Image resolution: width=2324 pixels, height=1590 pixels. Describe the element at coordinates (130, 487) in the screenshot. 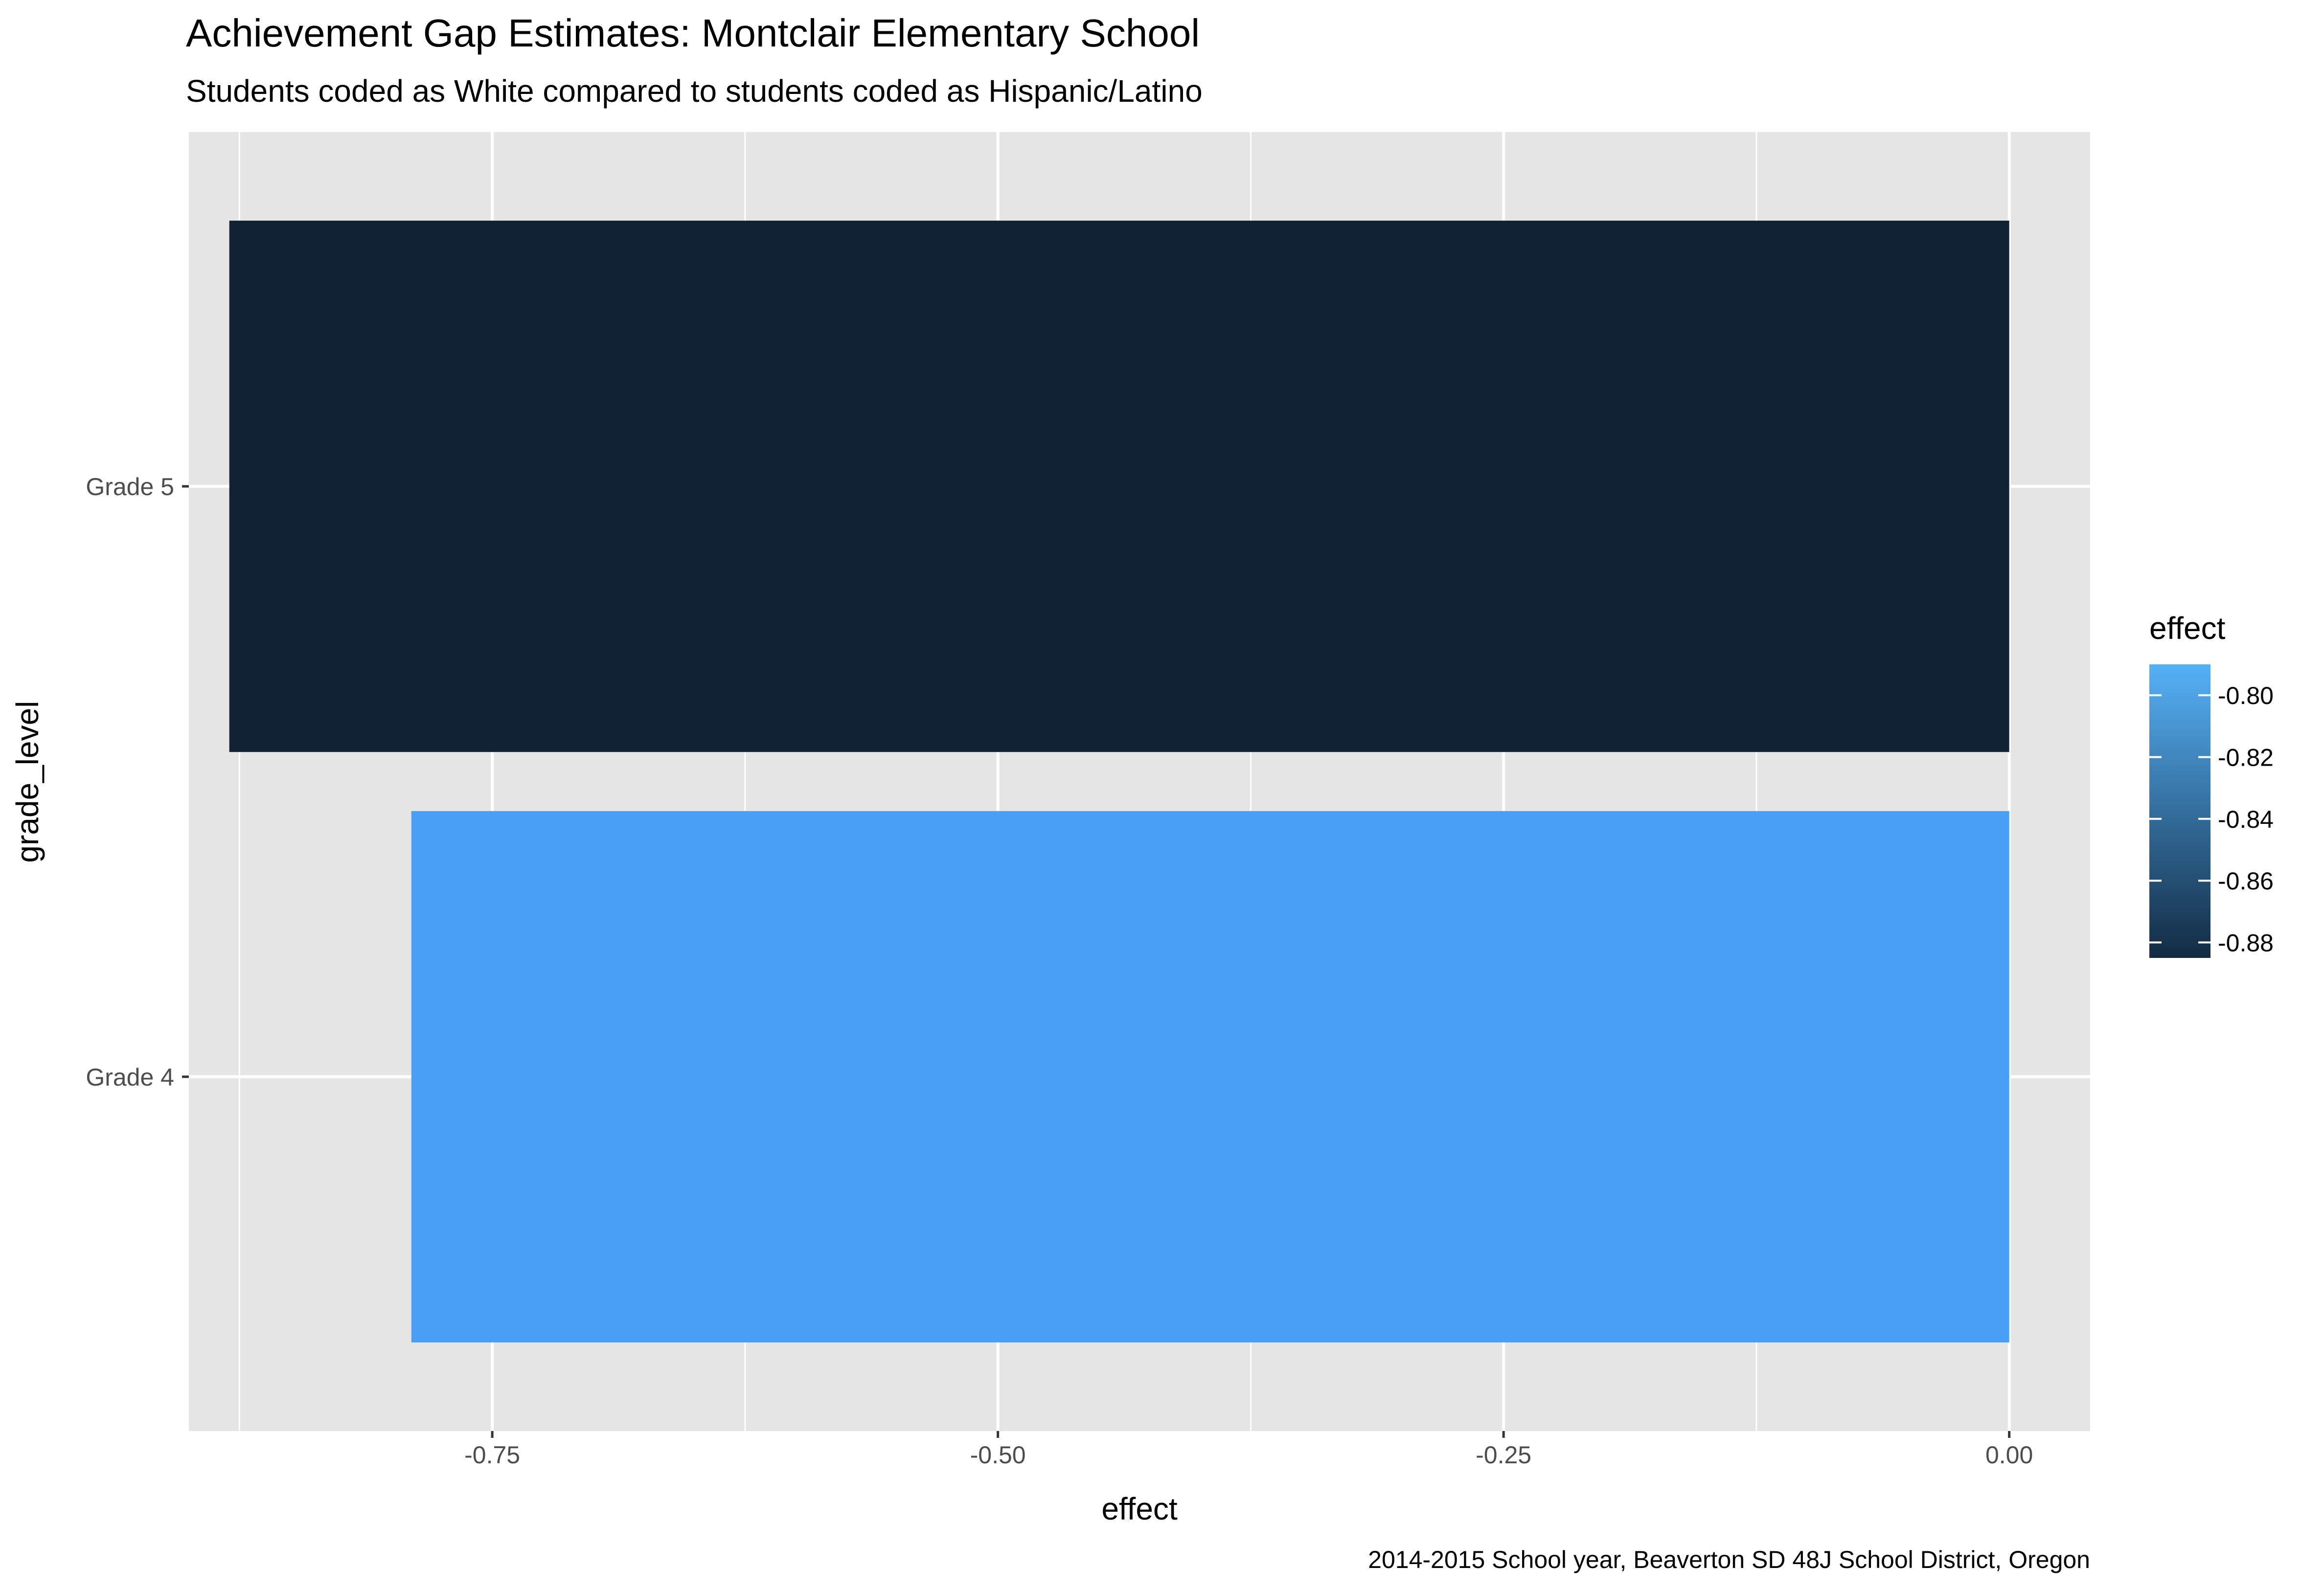

I see `y-tick-label: Grade 5` at that location.